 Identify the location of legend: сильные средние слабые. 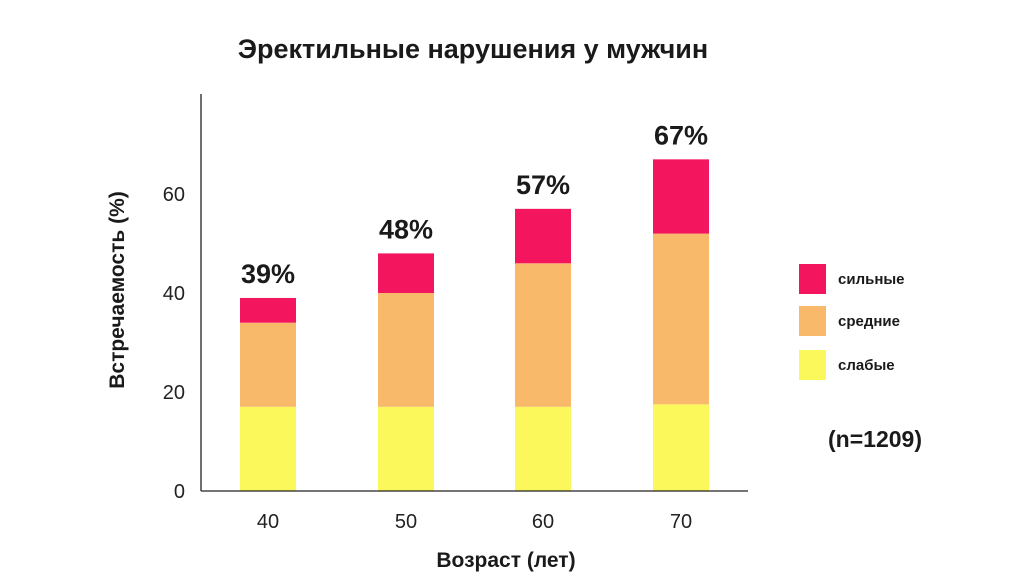
(852, 322).